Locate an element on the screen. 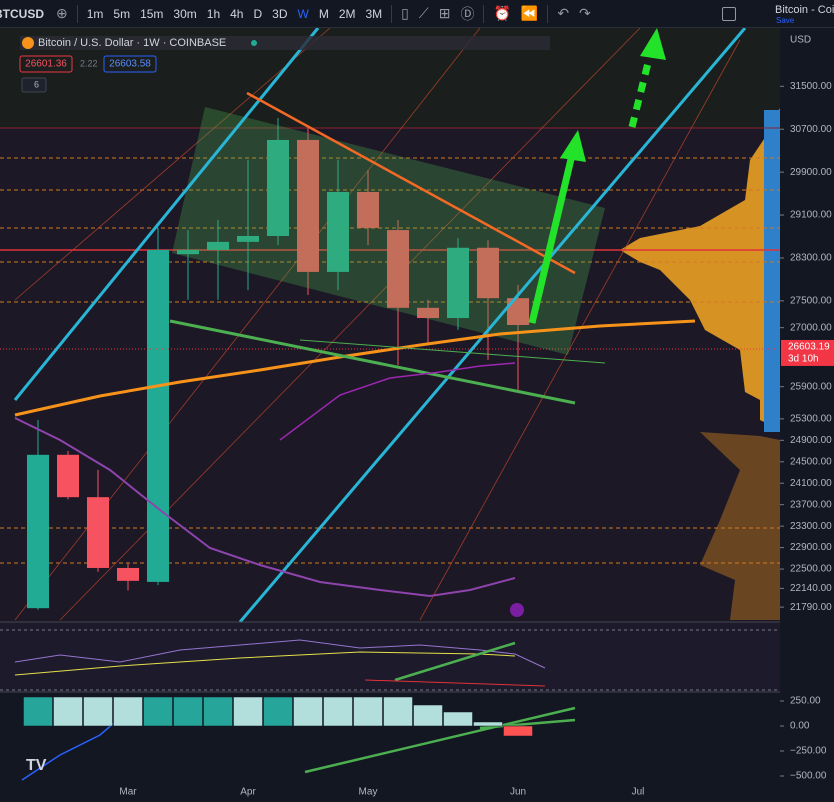 The image size is (834, 802). indicators-count: 6 is located at coordinates (36, 84).